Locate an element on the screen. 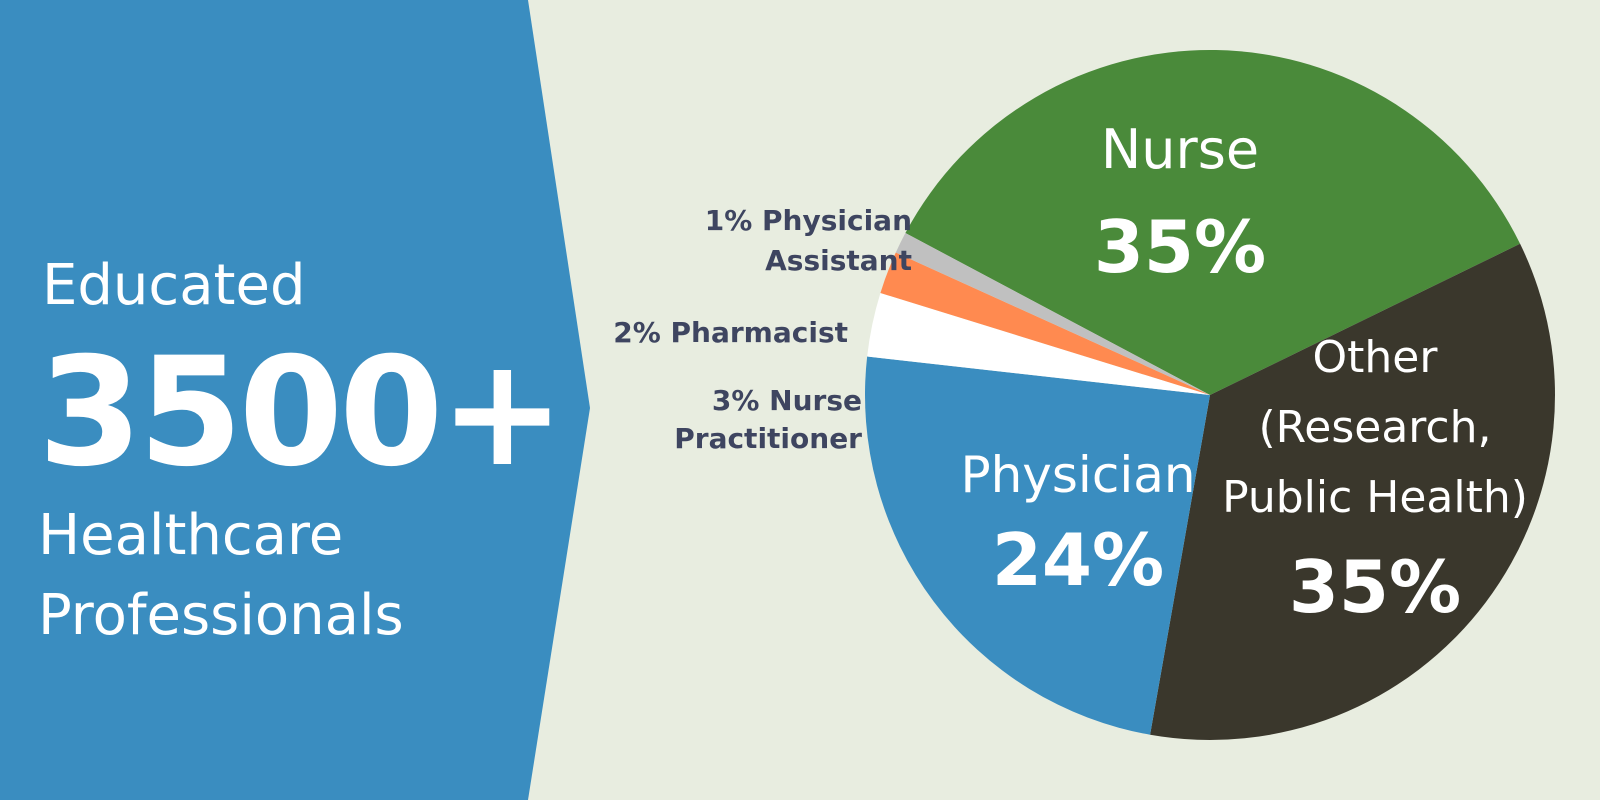  slice-label-physician-assistant: 1% Physician is located at coordinates (808, 220).